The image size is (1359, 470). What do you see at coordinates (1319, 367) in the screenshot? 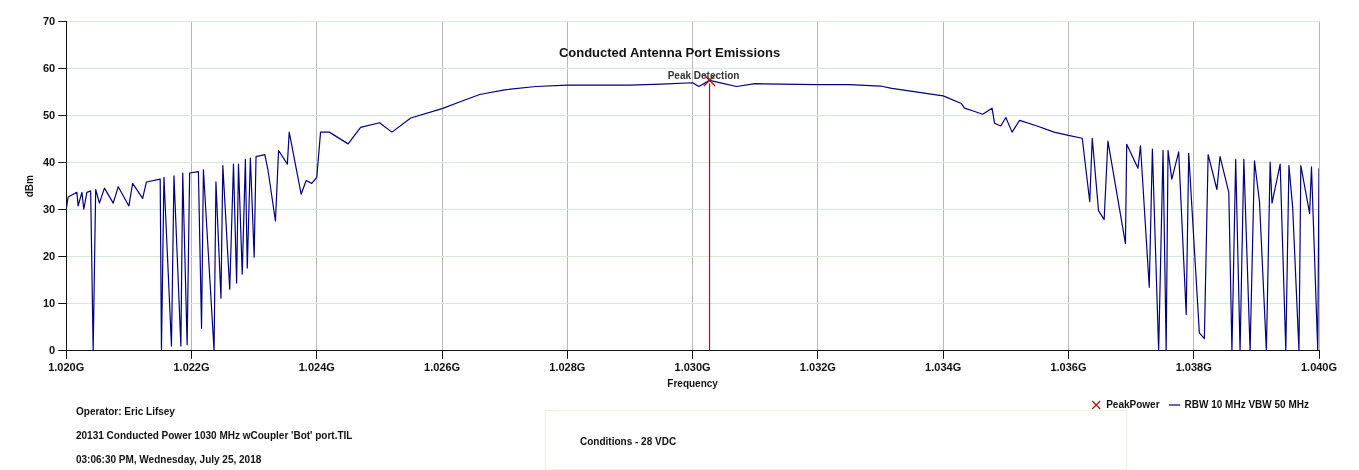
I see `x-tick-label: 1.040G` at bounding box center [1319, 367].